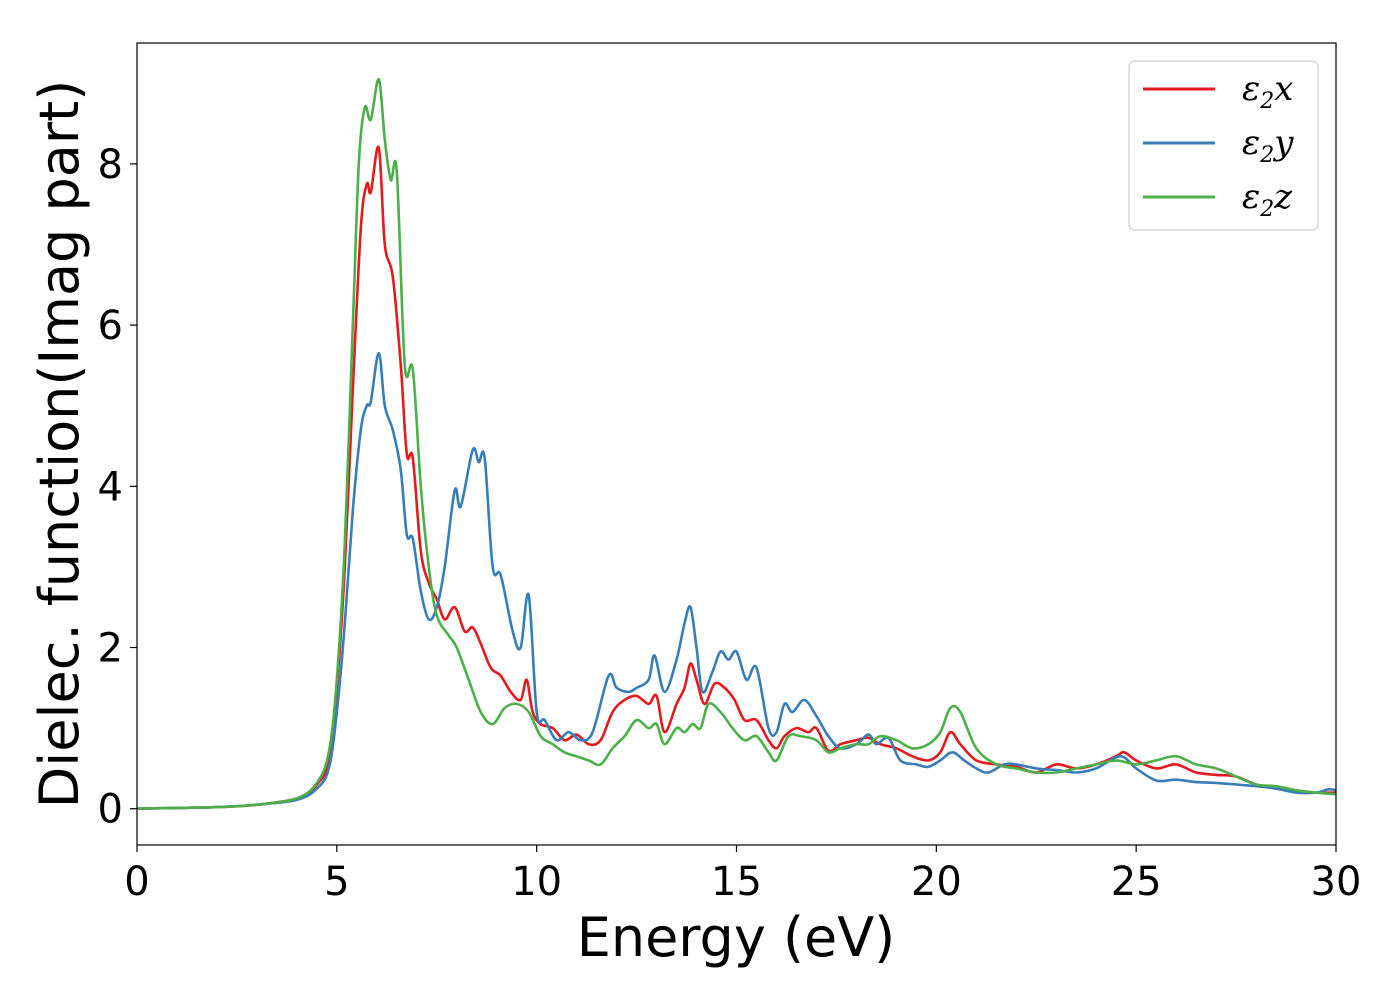  Describe the element at coordinates (110, 810) in the screenshot. I see `y-tick-label: 0` at that location.